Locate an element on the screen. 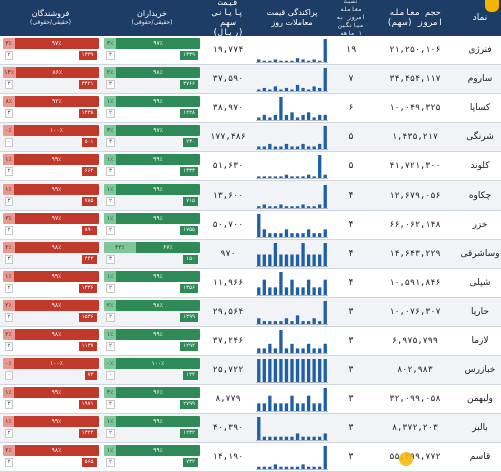 Image resolution: width=501 pixels, height=472 pixels. sell-individual-count: ۱۳۳۹ is located at coordinates (87, 56).